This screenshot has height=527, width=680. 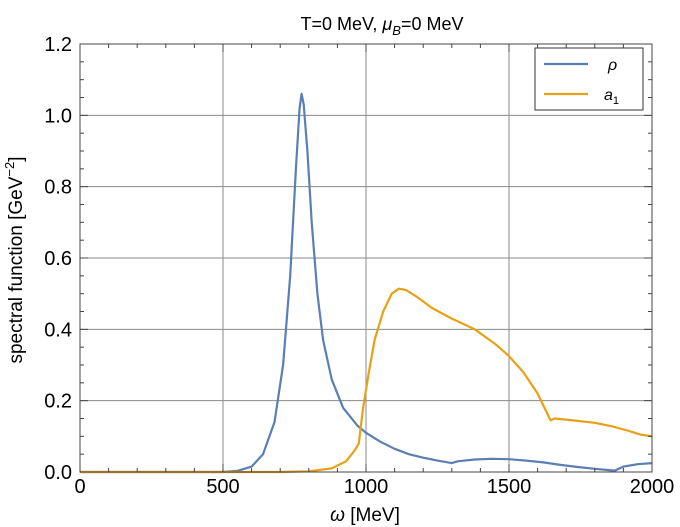 I want to click on legend: ρ a1, so click(x=589, y=79).